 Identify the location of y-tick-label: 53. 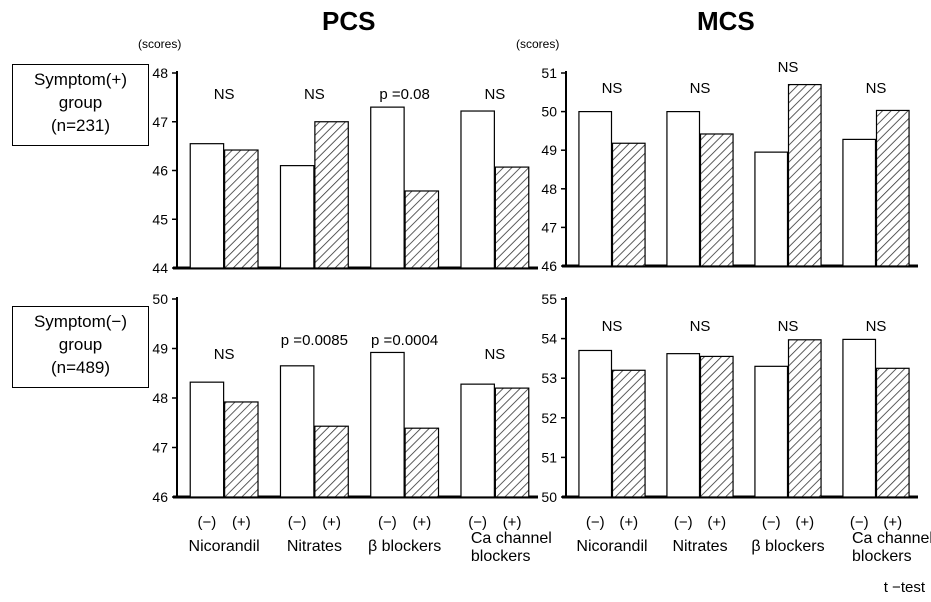
(549, 378).